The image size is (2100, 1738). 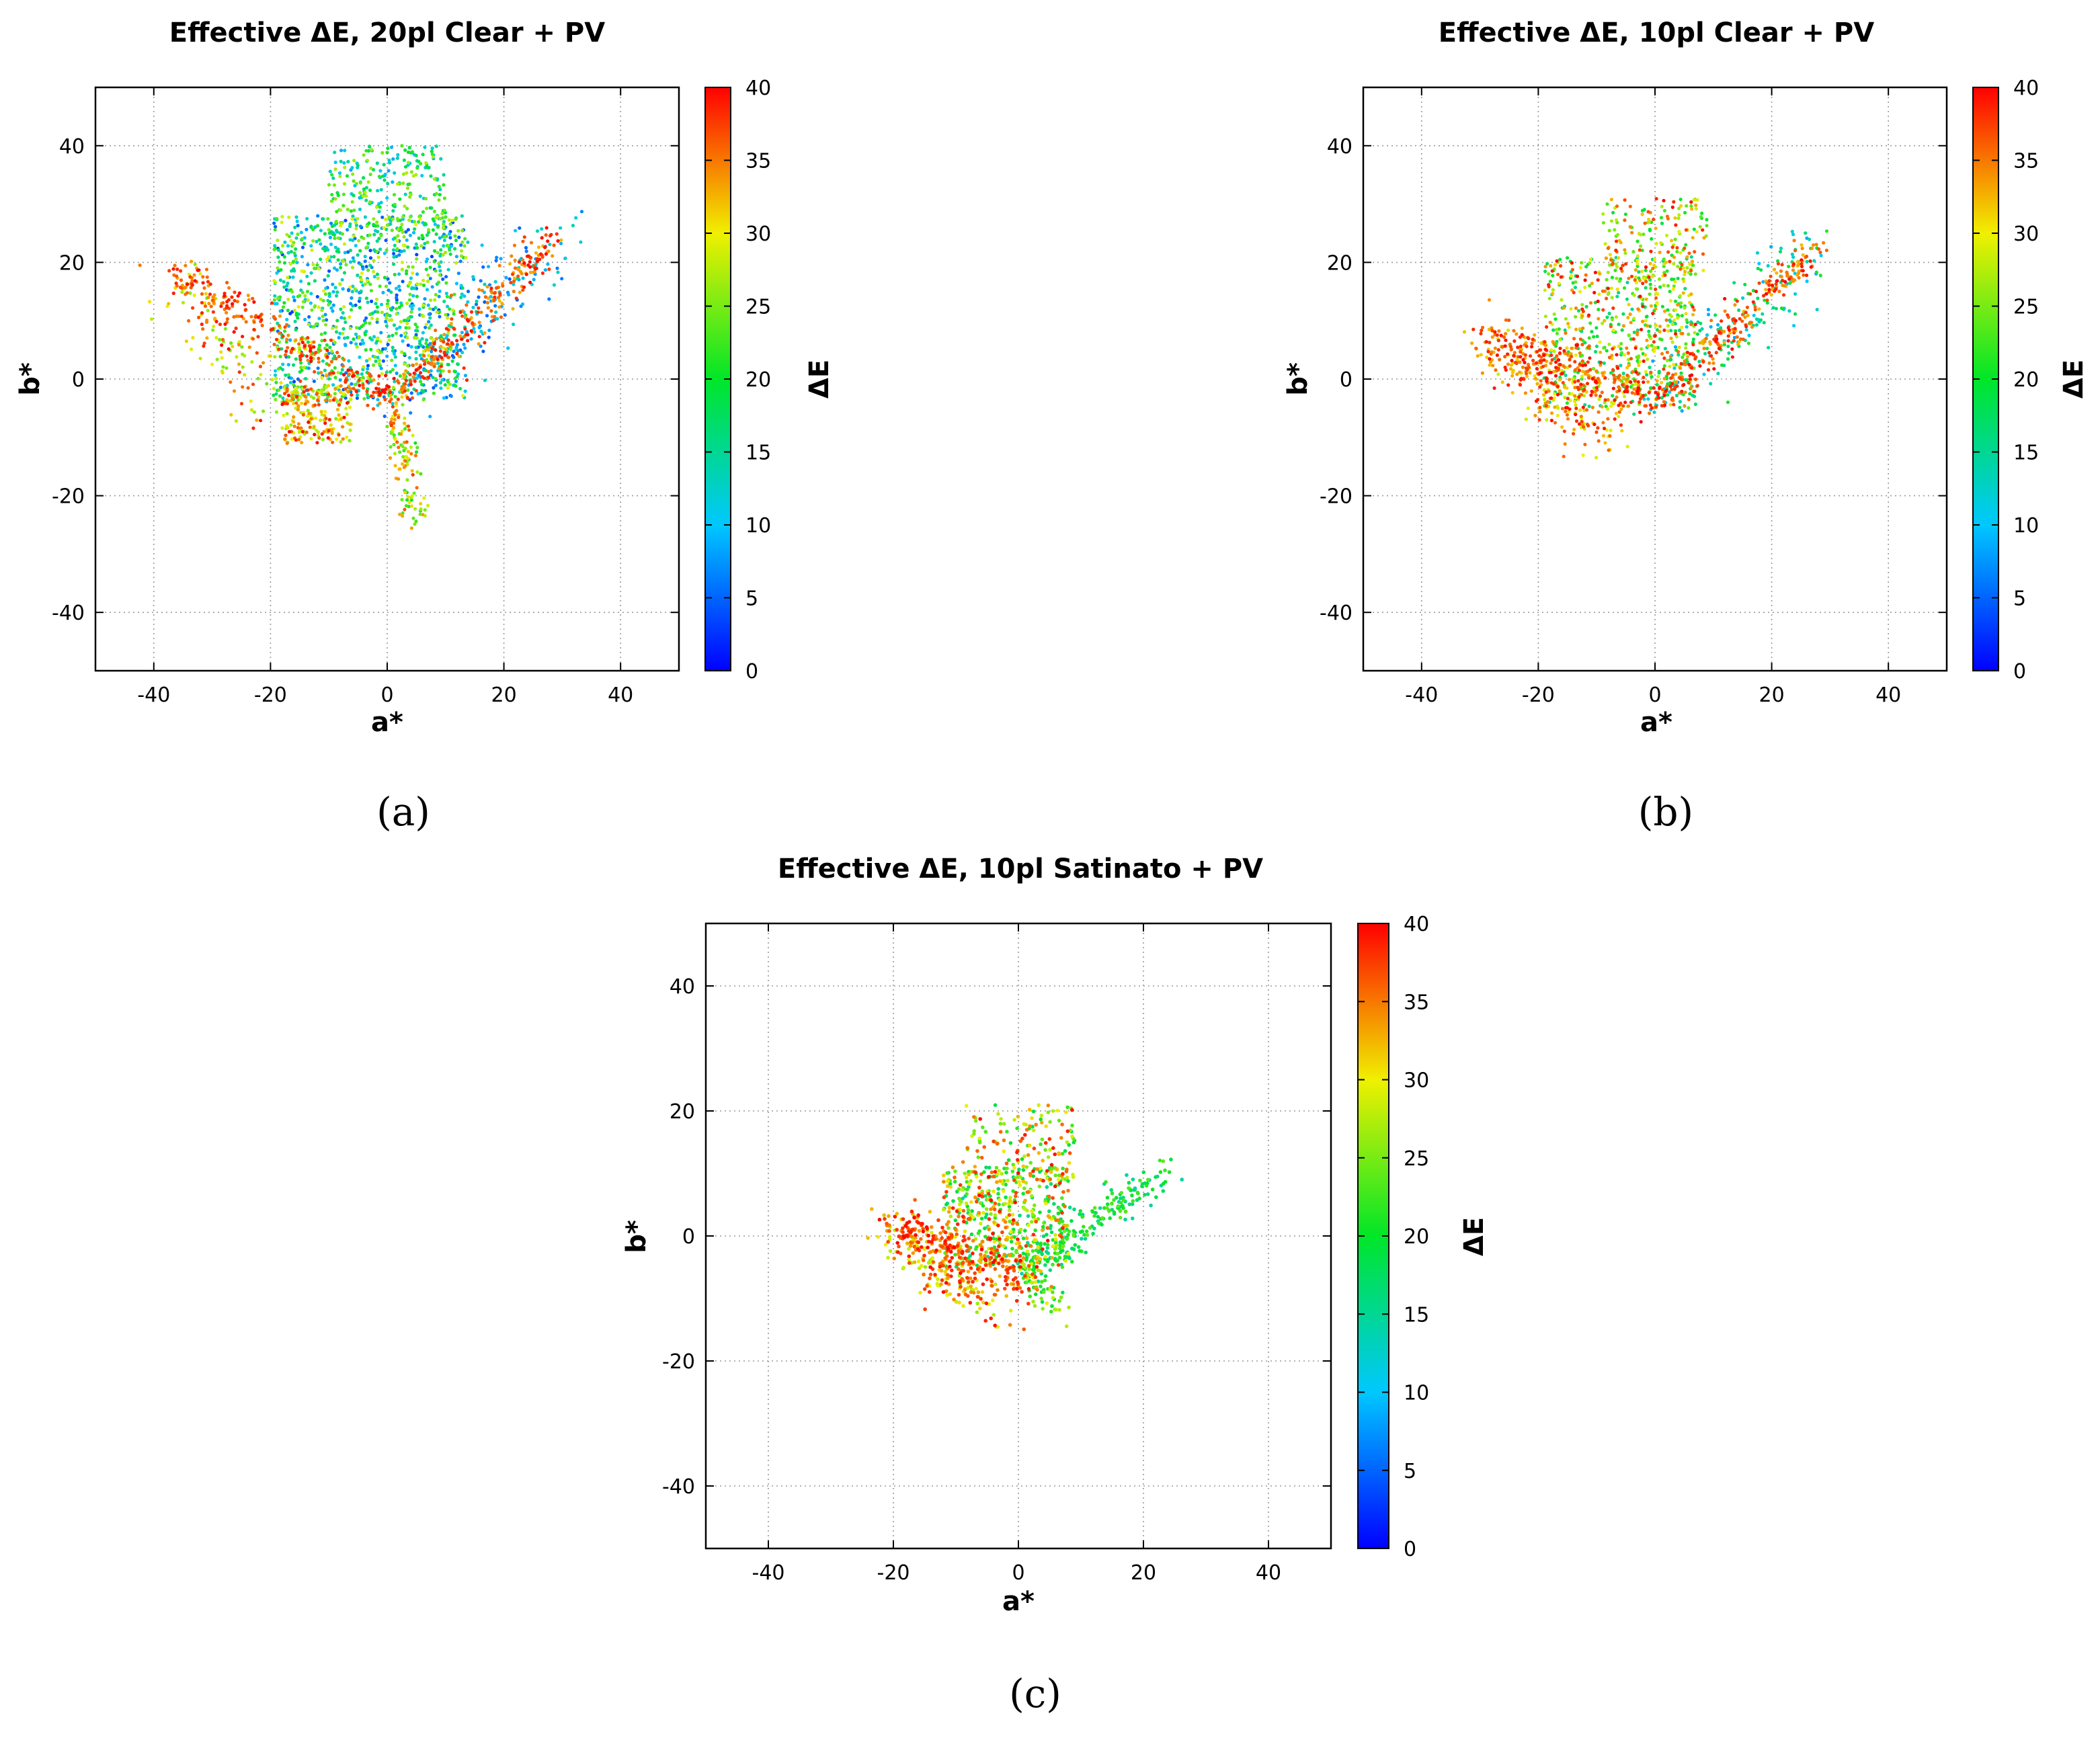 I want to click on panel-a-caption: (a), so click(x=403, y=812).